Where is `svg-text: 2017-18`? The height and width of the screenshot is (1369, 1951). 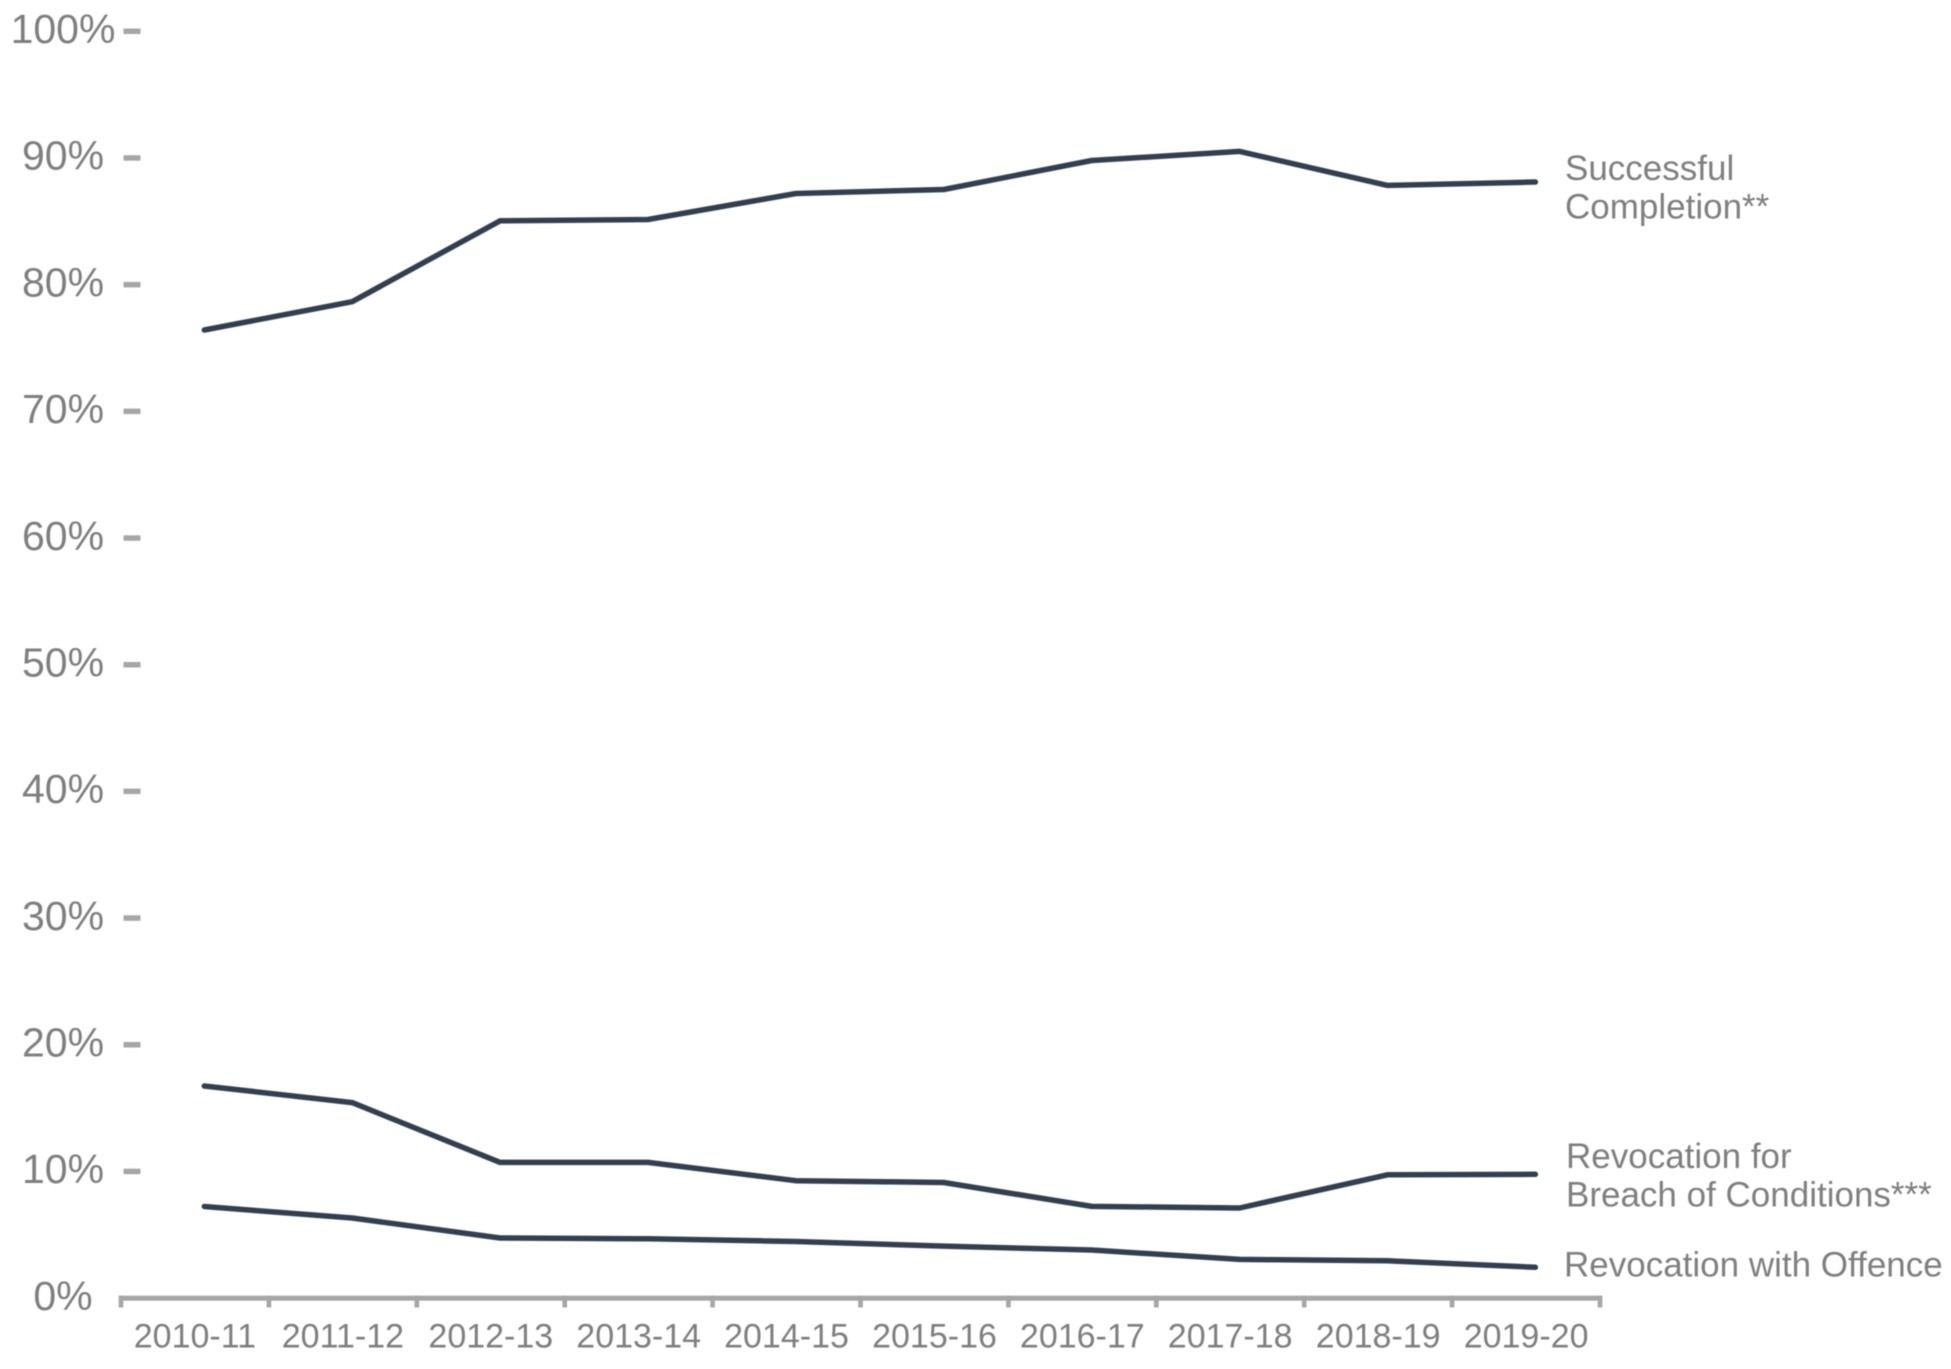 svg-text: 2017-18 is located at coordinates (1230, 1336).